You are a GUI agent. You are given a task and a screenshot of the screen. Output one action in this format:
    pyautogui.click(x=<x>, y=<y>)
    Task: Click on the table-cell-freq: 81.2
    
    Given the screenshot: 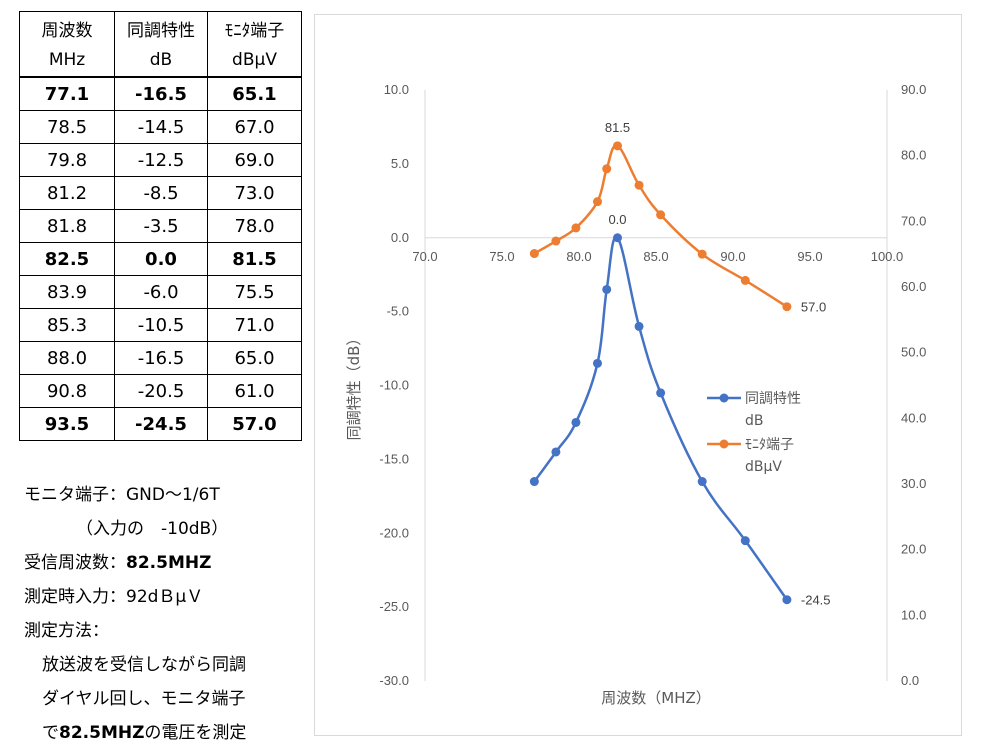 What is the action you would take?
    pyautogui.click(x=67, y=193)
    